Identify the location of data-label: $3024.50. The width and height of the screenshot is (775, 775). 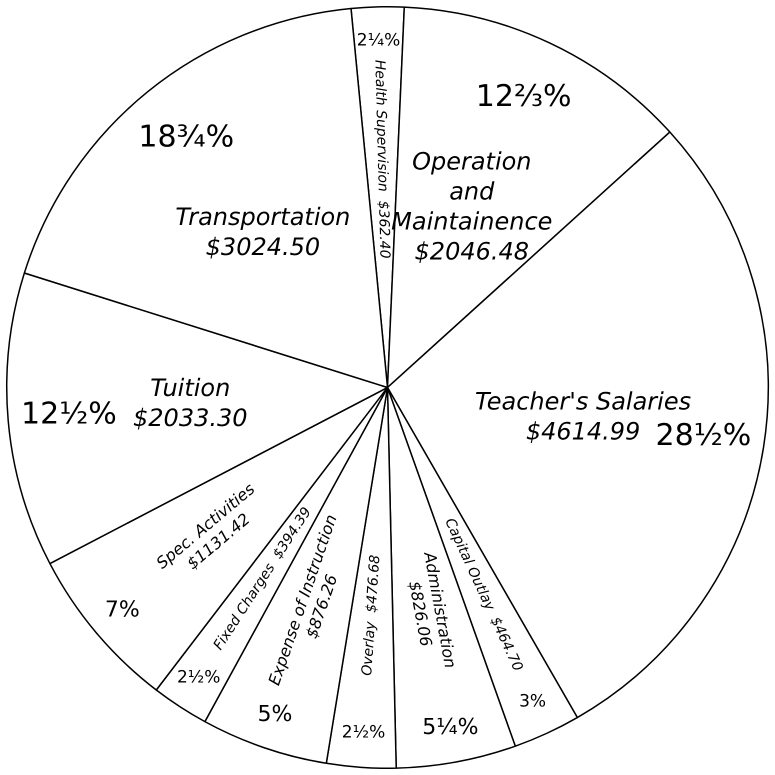
(263, 246).